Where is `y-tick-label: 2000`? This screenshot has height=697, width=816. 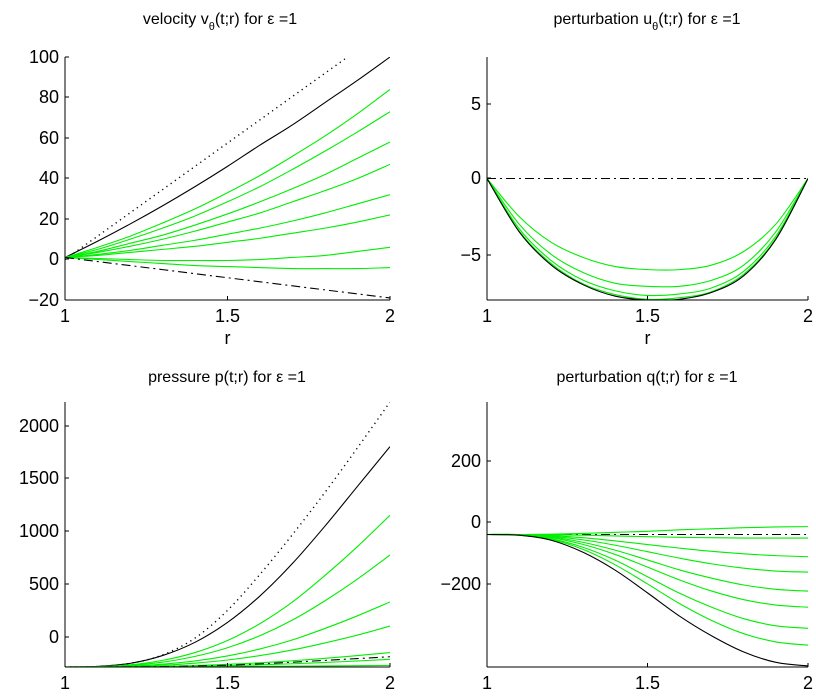 y-tick-label: 2000 is located at coordinates (39, 426).